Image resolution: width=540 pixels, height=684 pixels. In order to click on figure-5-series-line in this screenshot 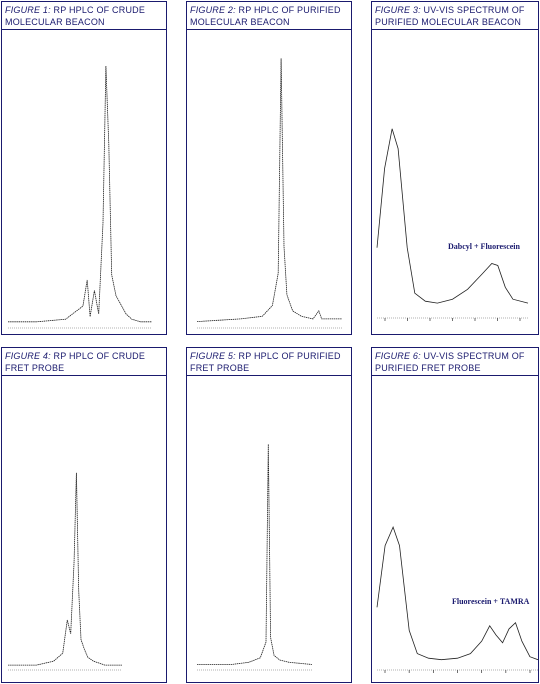, I will do `click(255, 554)`.